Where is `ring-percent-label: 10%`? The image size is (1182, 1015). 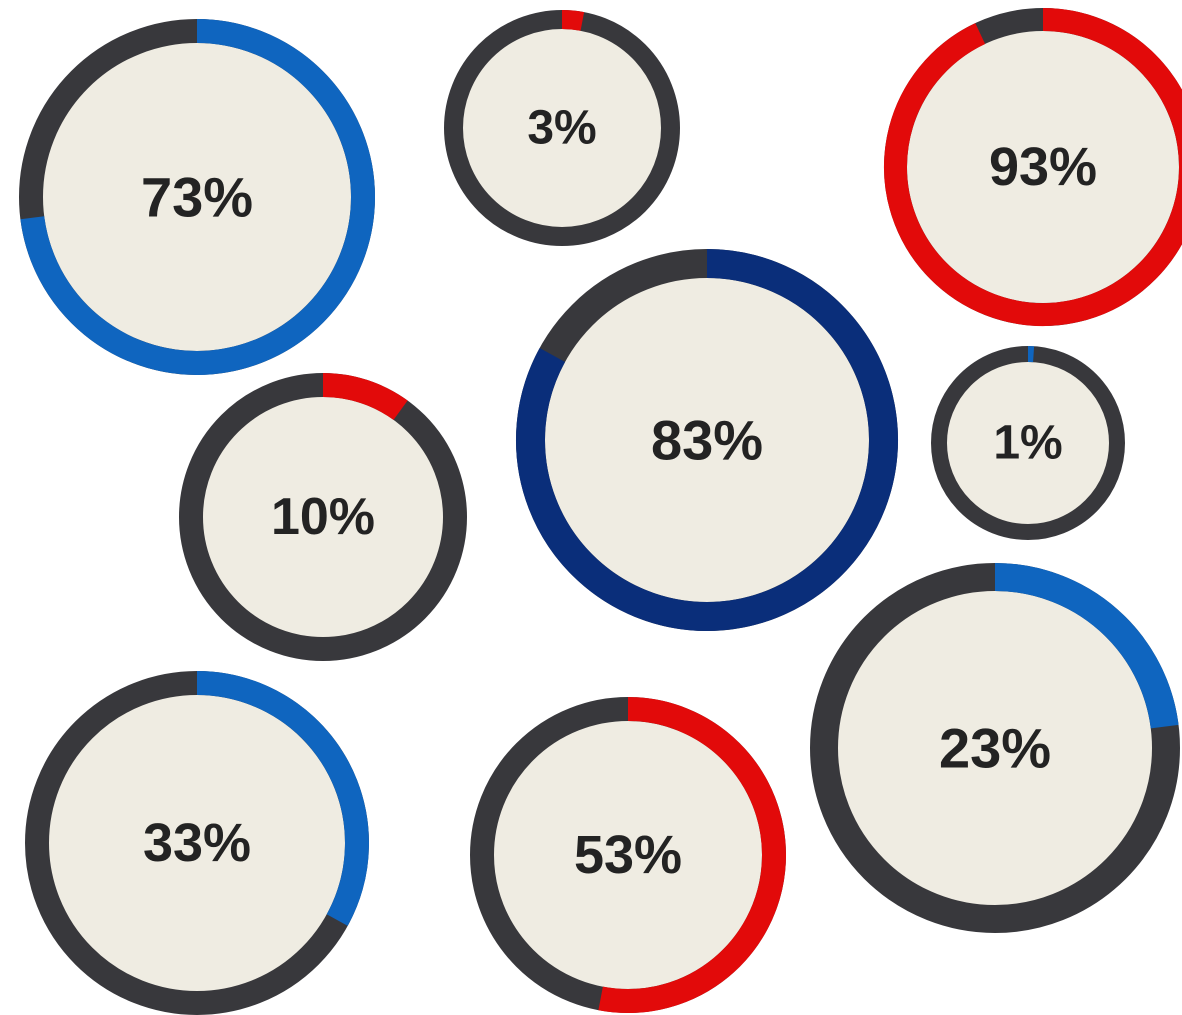
ring-percent-label: 10% is located at coordinates (323, 517).